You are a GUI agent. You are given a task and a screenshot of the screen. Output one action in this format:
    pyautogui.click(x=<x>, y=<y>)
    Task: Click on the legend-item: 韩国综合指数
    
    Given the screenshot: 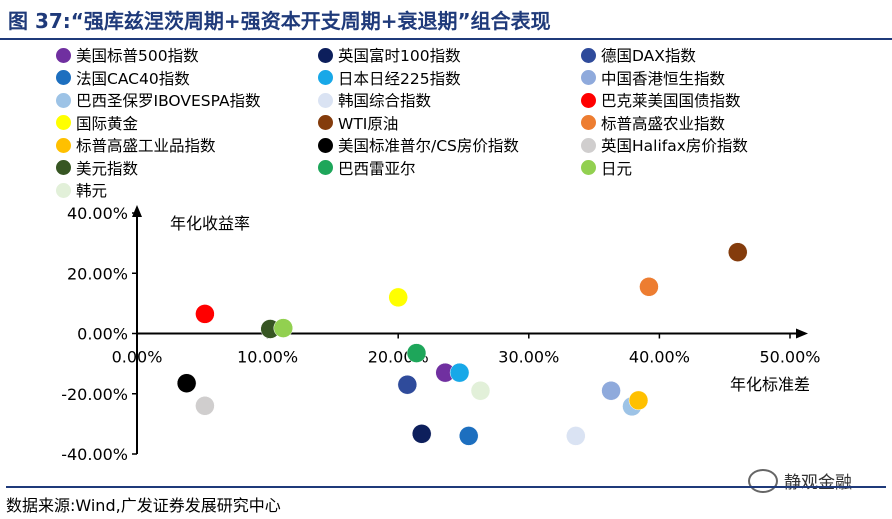 What is the action you would take?
    pyautogui.click(x=374, y=100)
    